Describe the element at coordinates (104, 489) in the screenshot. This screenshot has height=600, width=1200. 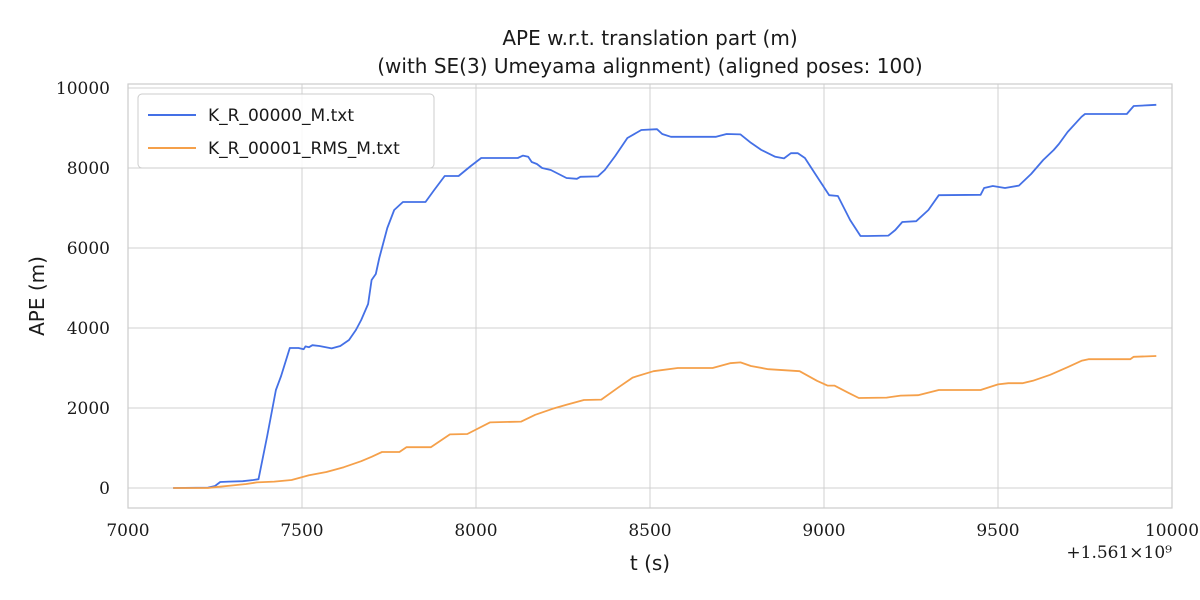
I see `y-tick-label: 0` at that location.